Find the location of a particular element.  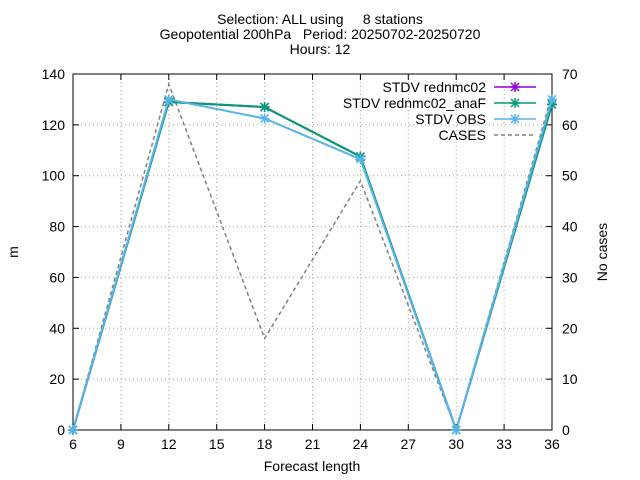

y-tick-label-3: 60 is located at coordinates (57, 277).